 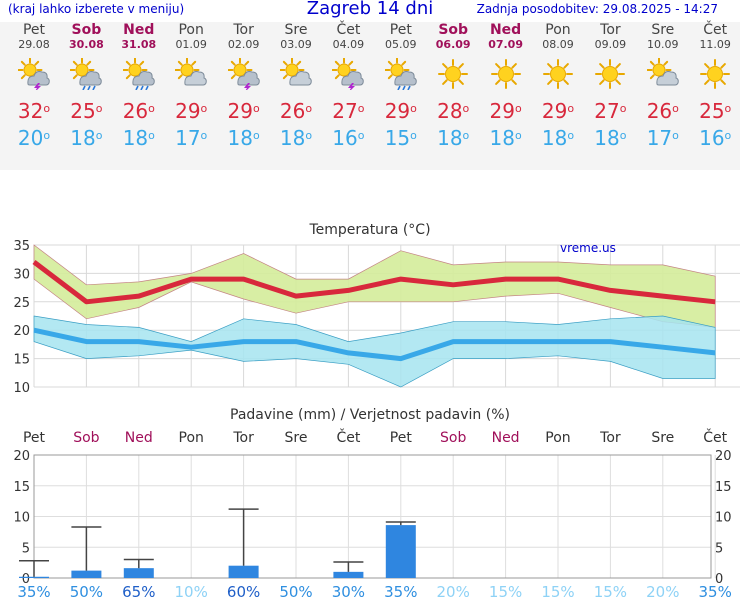 I want to click on day-column: Pon 08.09 29o 18o, so click(x=558, y=87).